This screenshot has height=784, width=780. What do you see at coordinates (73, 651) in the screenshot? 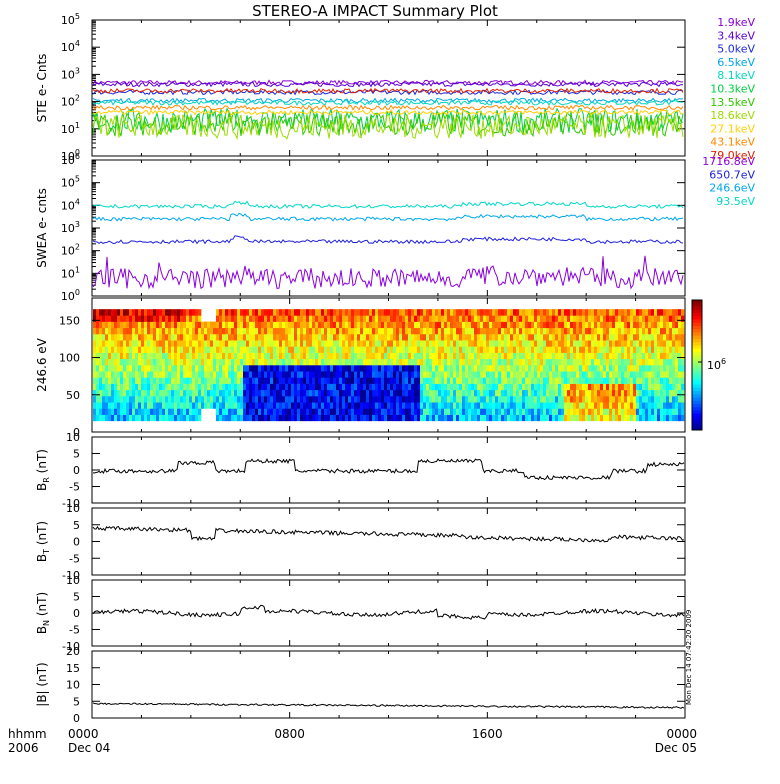
I see `y-tick-label: 20` at bounding box center [73, 651].